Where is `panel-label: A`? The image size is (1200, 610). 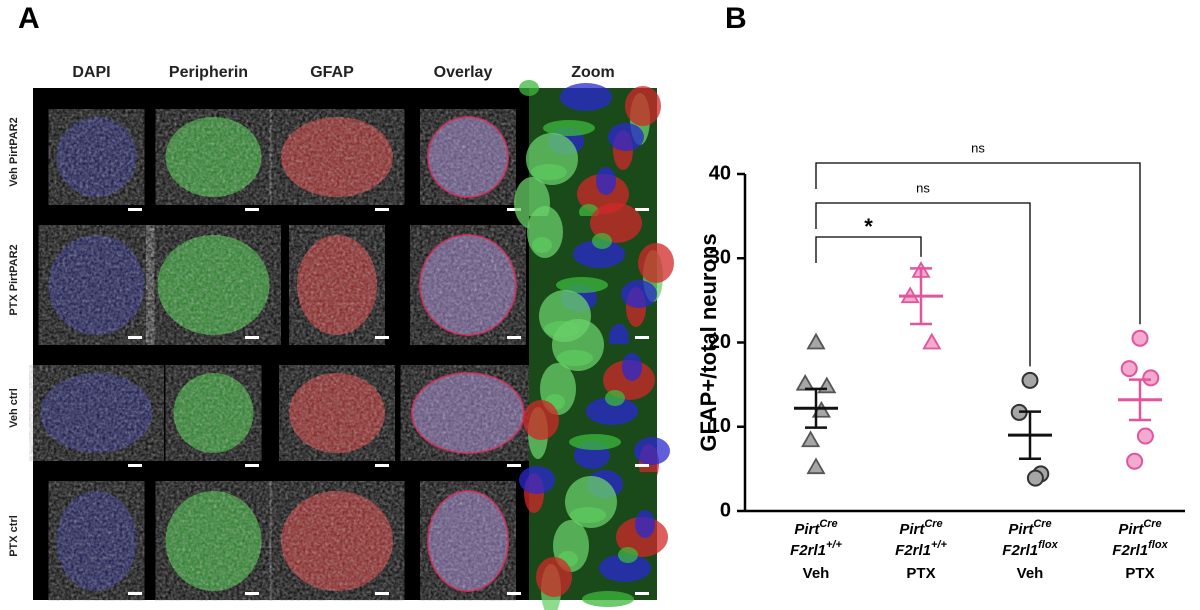 panel-label: A is located at coordinates (29, 18).